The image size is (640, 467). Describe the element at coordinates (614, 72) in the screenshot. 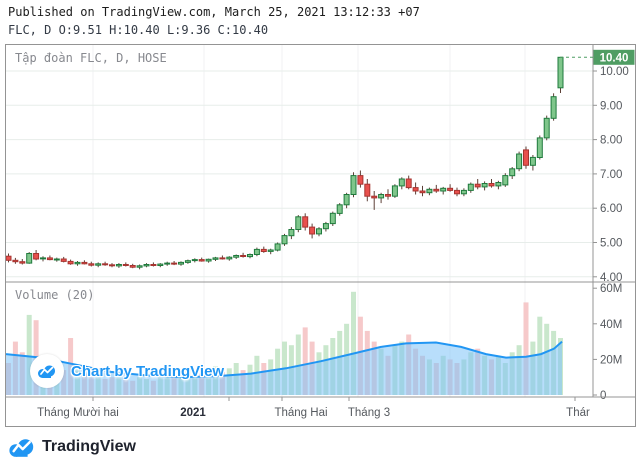

I see `svg-text: 10.00` at that location.